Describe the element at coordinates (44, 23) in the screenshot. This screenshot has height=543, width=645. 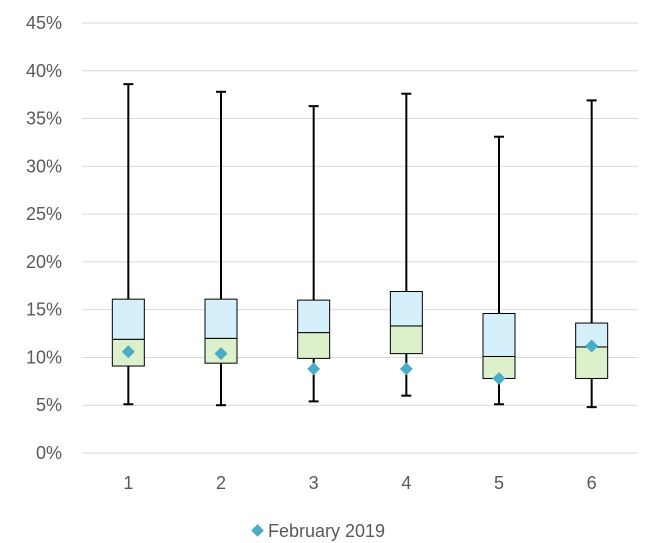
I see `y-tick-label: 45%` at that location.